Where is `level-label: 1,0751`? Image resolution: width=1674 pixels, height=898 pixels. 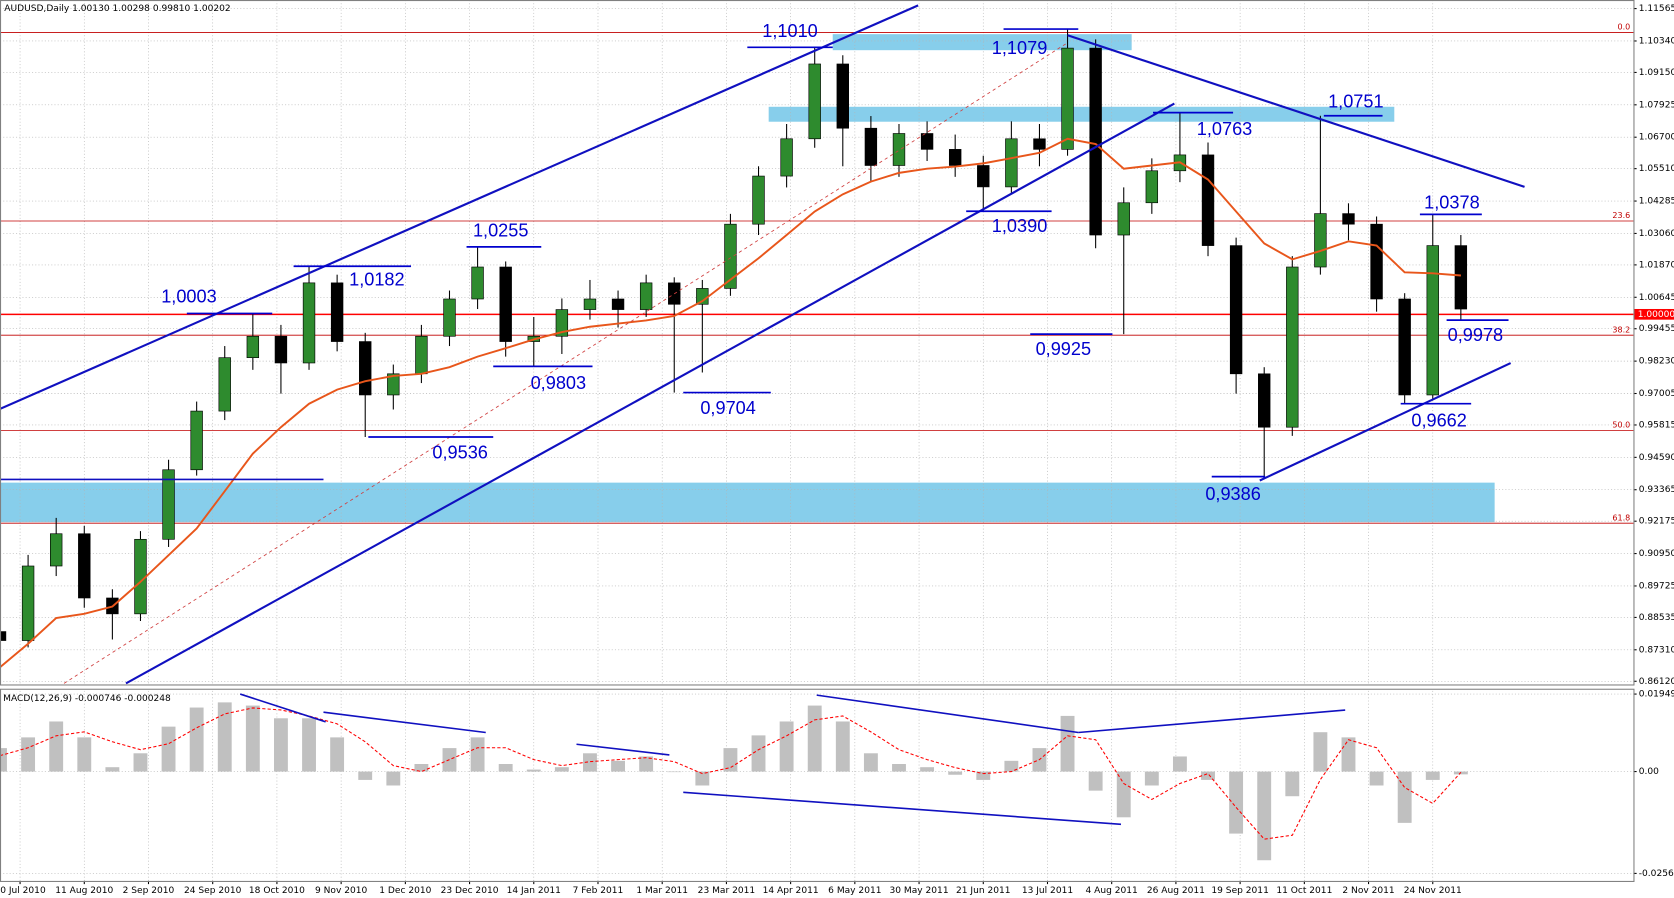 level-label: 1,0751 is located at coordinates (1355, 101).